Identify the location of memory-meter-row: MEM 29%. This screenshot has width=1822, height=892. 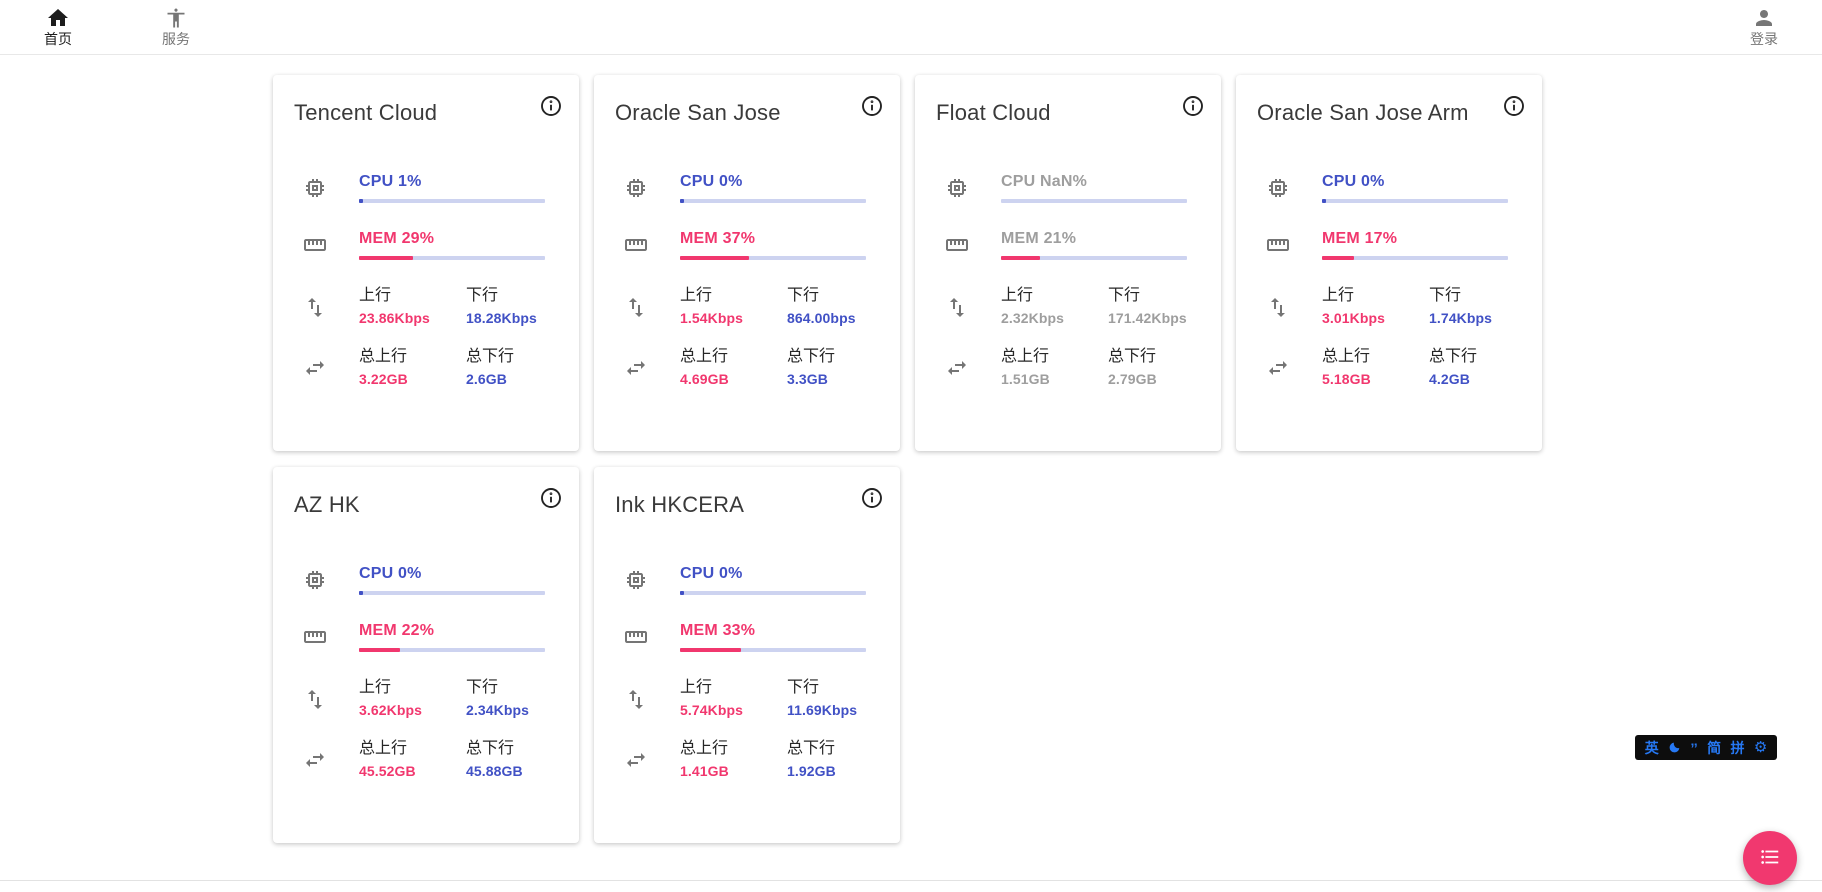
(426, 244).